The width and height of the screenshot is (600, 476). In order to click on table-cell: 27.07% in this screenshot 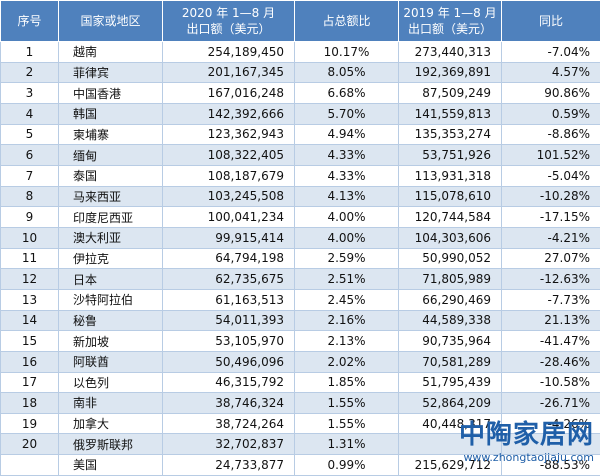, I will do `click(551, 258)`.